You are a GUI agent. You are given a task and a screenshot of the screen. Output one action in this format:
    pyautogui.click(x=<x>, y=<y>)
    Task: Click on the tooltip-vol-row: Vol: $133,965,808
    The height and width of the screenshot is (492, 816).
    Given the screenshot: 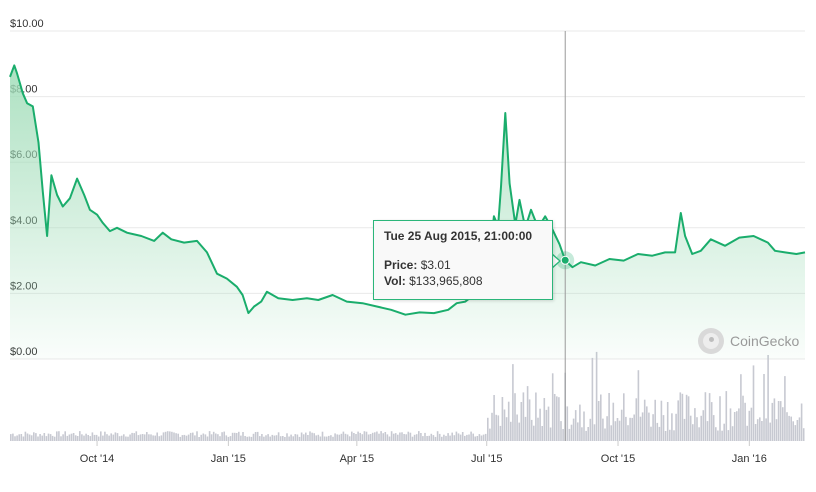 What is the action you would take?
    pyautogui.click(x=463, y=281)
    